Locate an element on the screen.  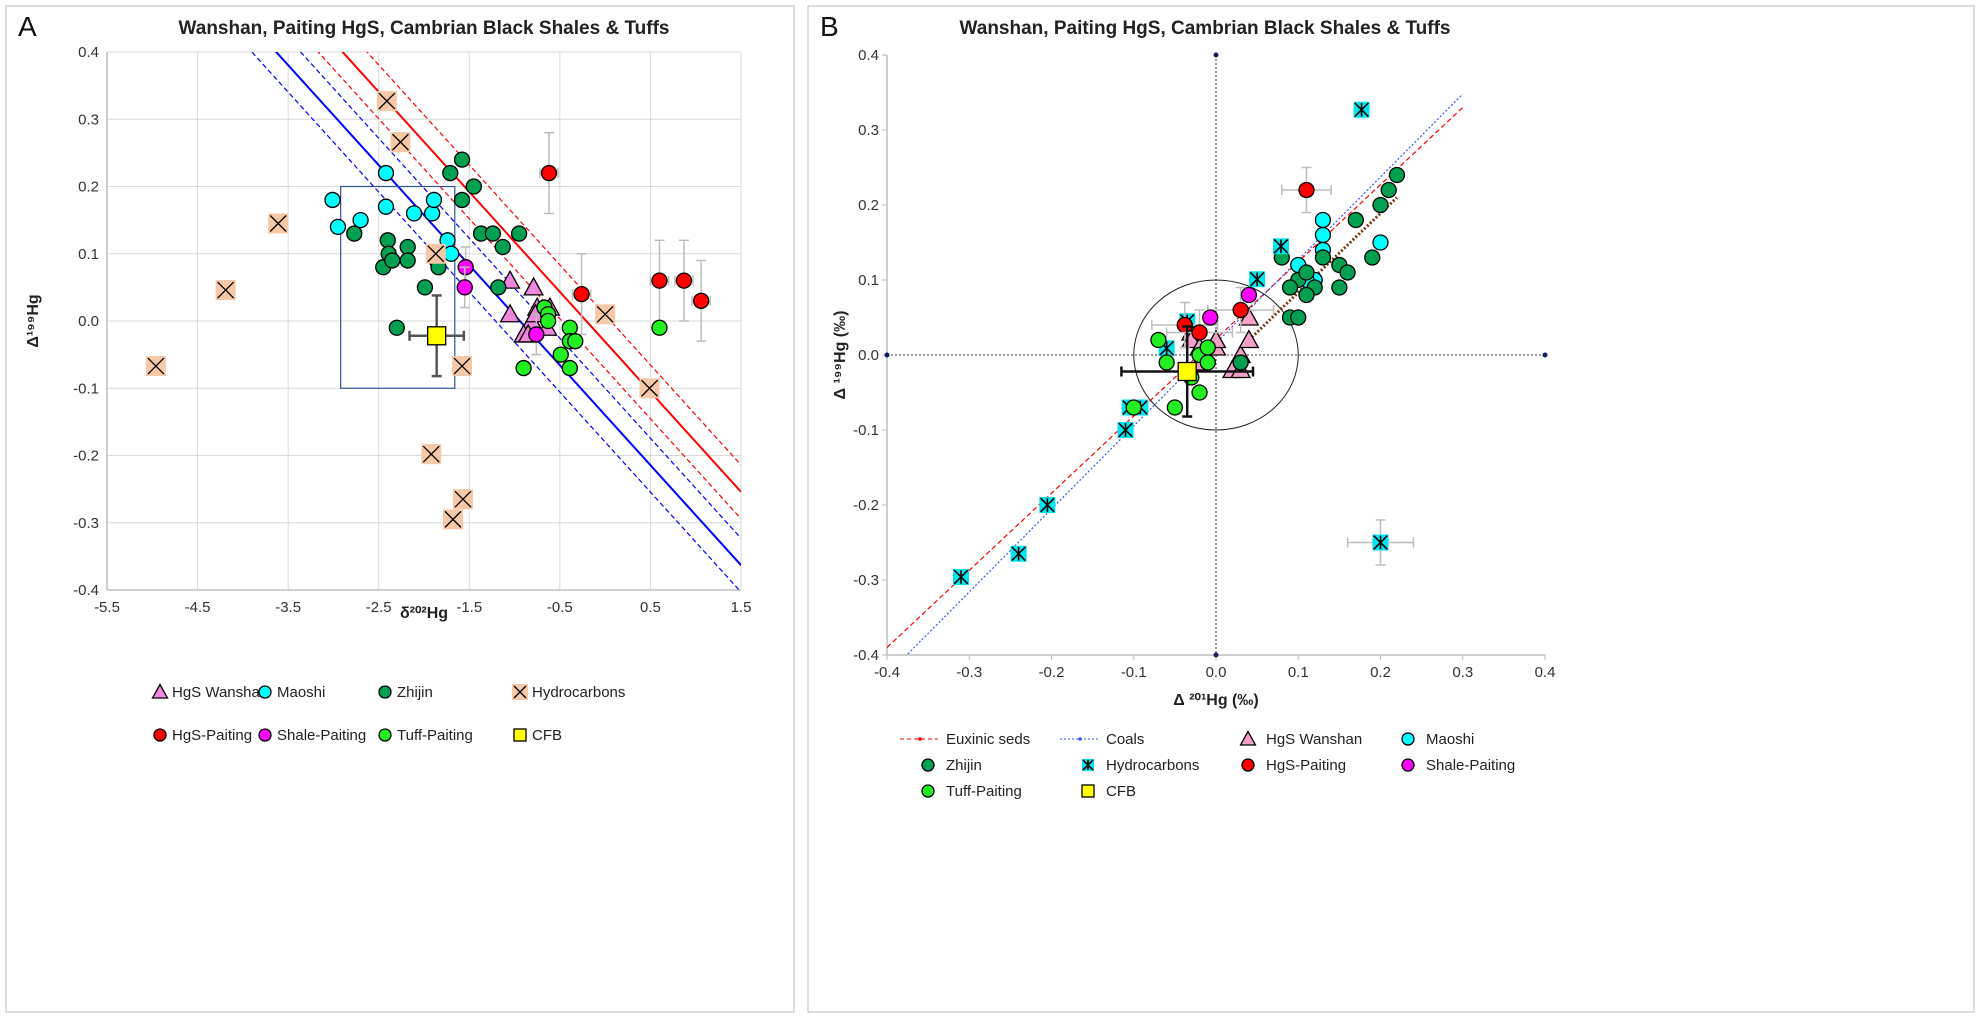
legend-item: HgS Wanshan is located at coordinates (1300, 739).